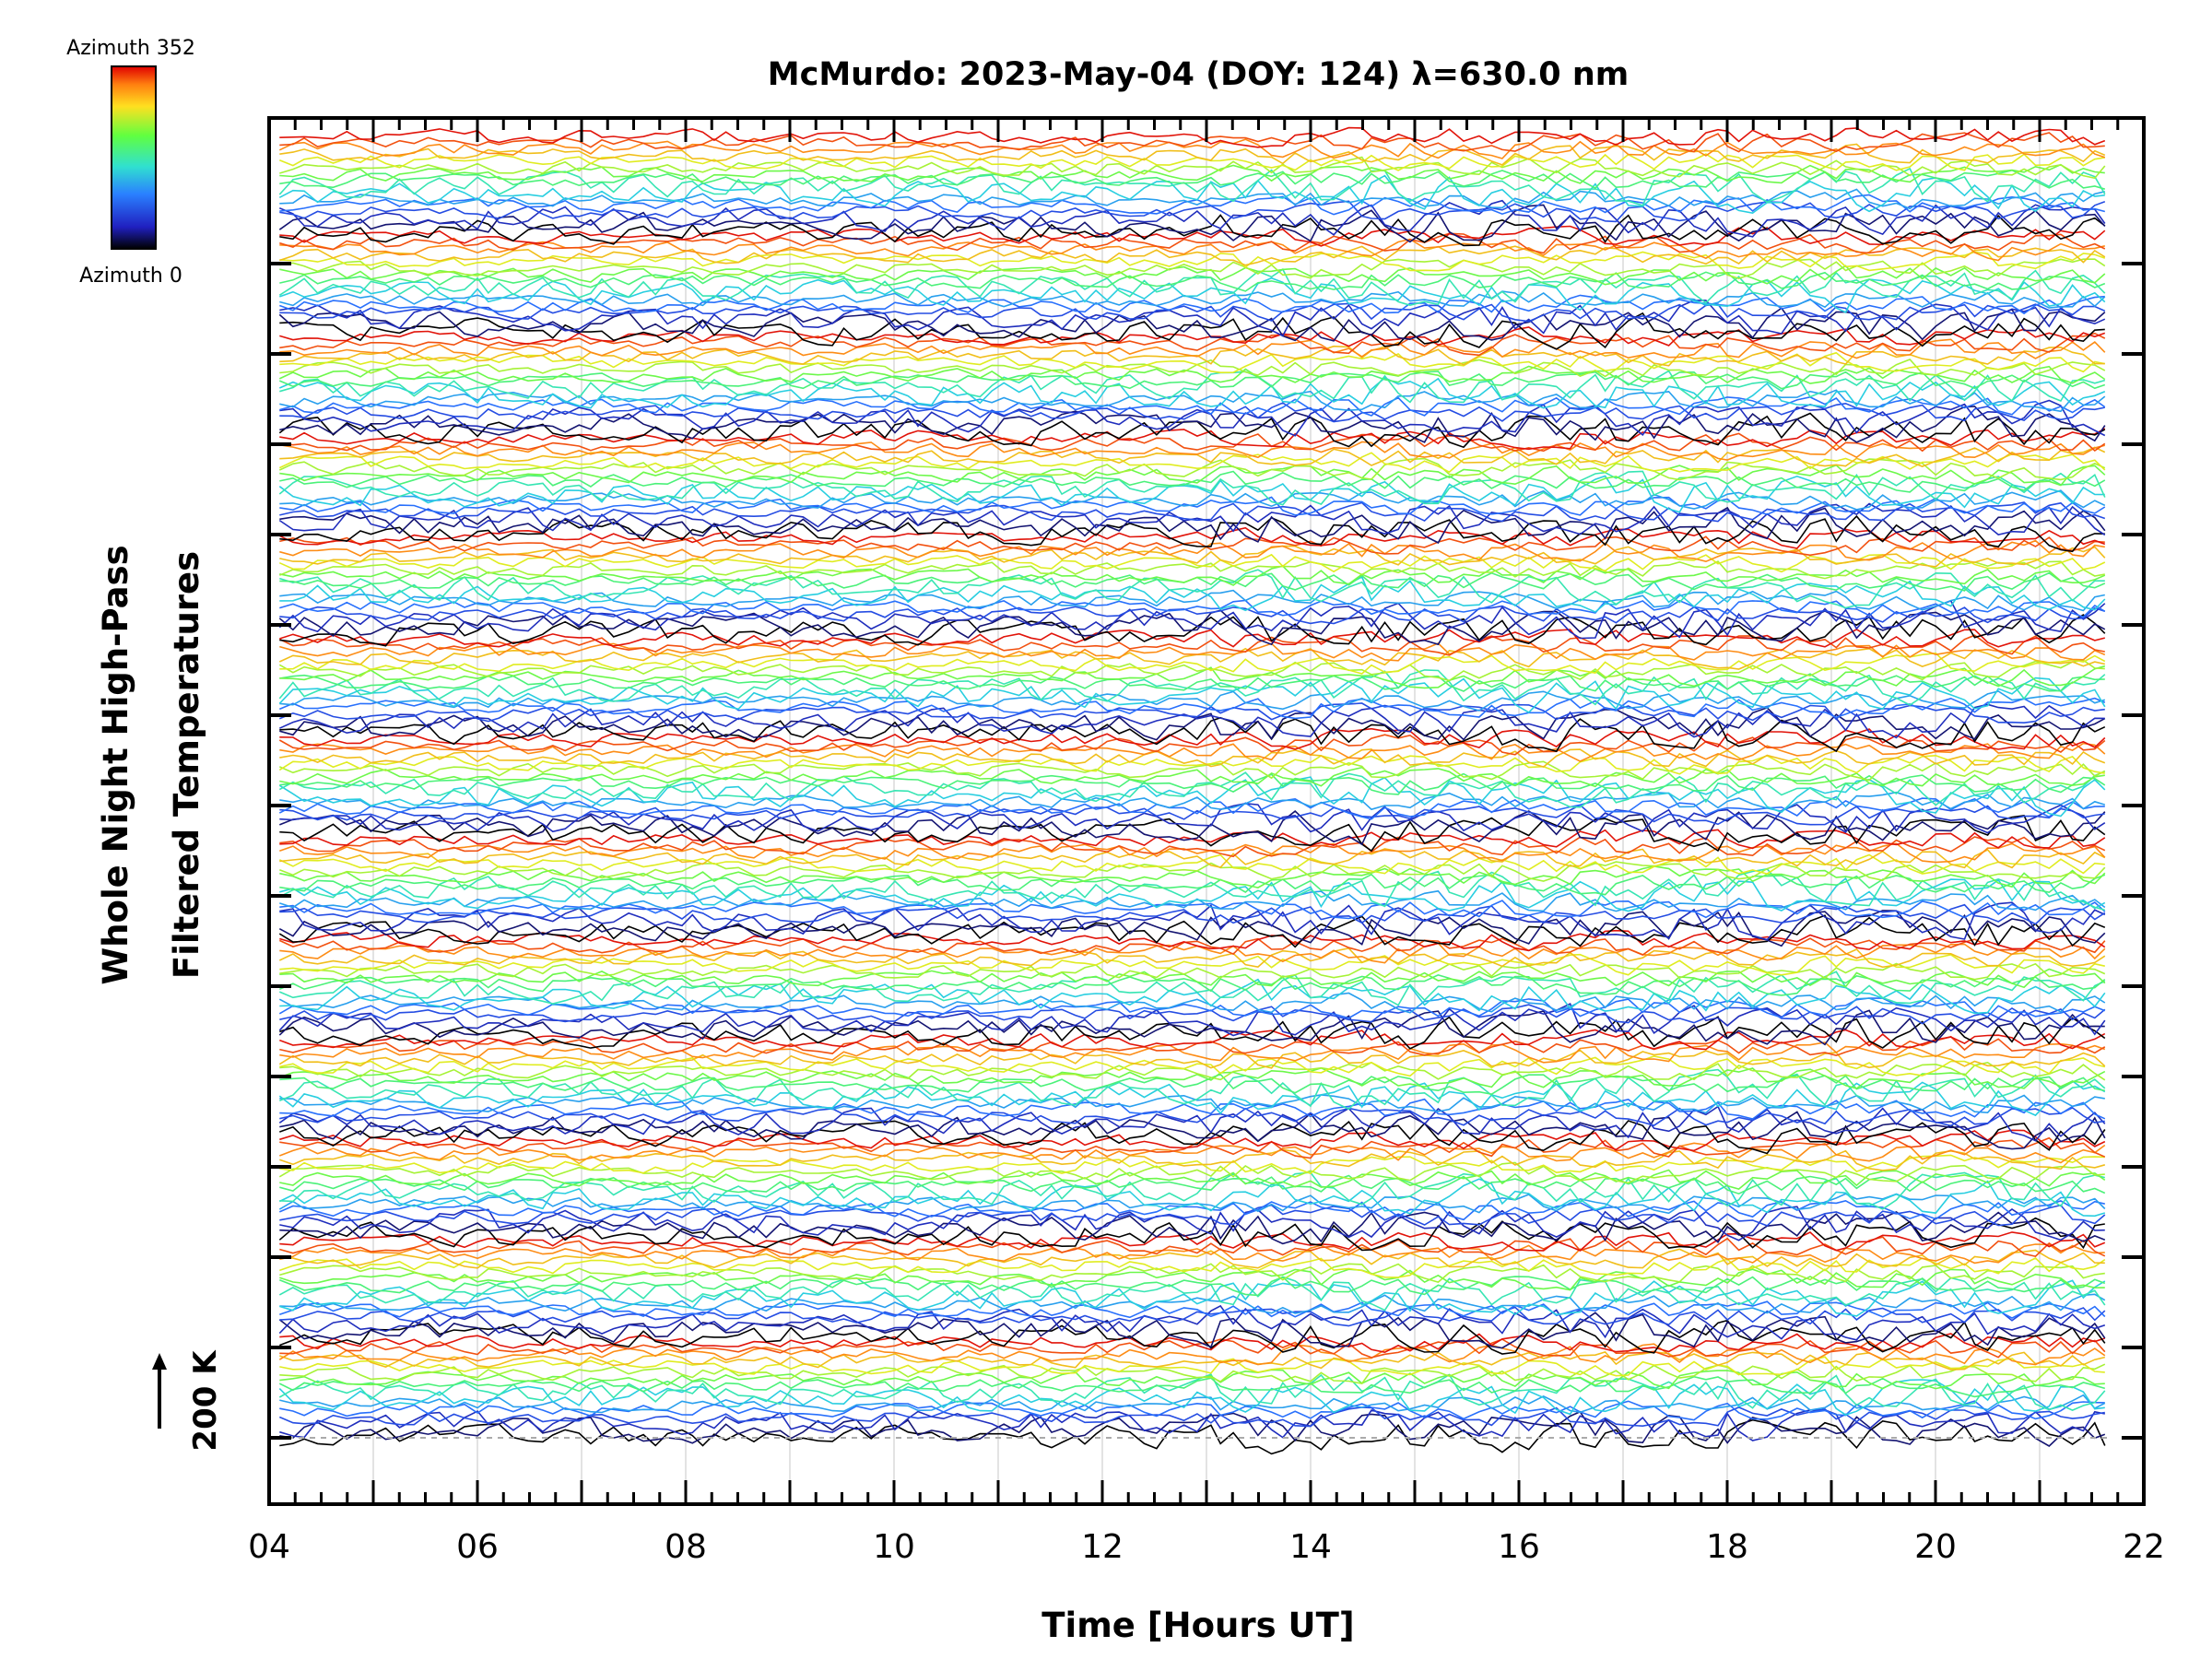 This screenshot has width=2212, height=1659. Describe the element at coordinates (477, 1547) in the screenshot. I see `x-tick-label: 06` at that location.